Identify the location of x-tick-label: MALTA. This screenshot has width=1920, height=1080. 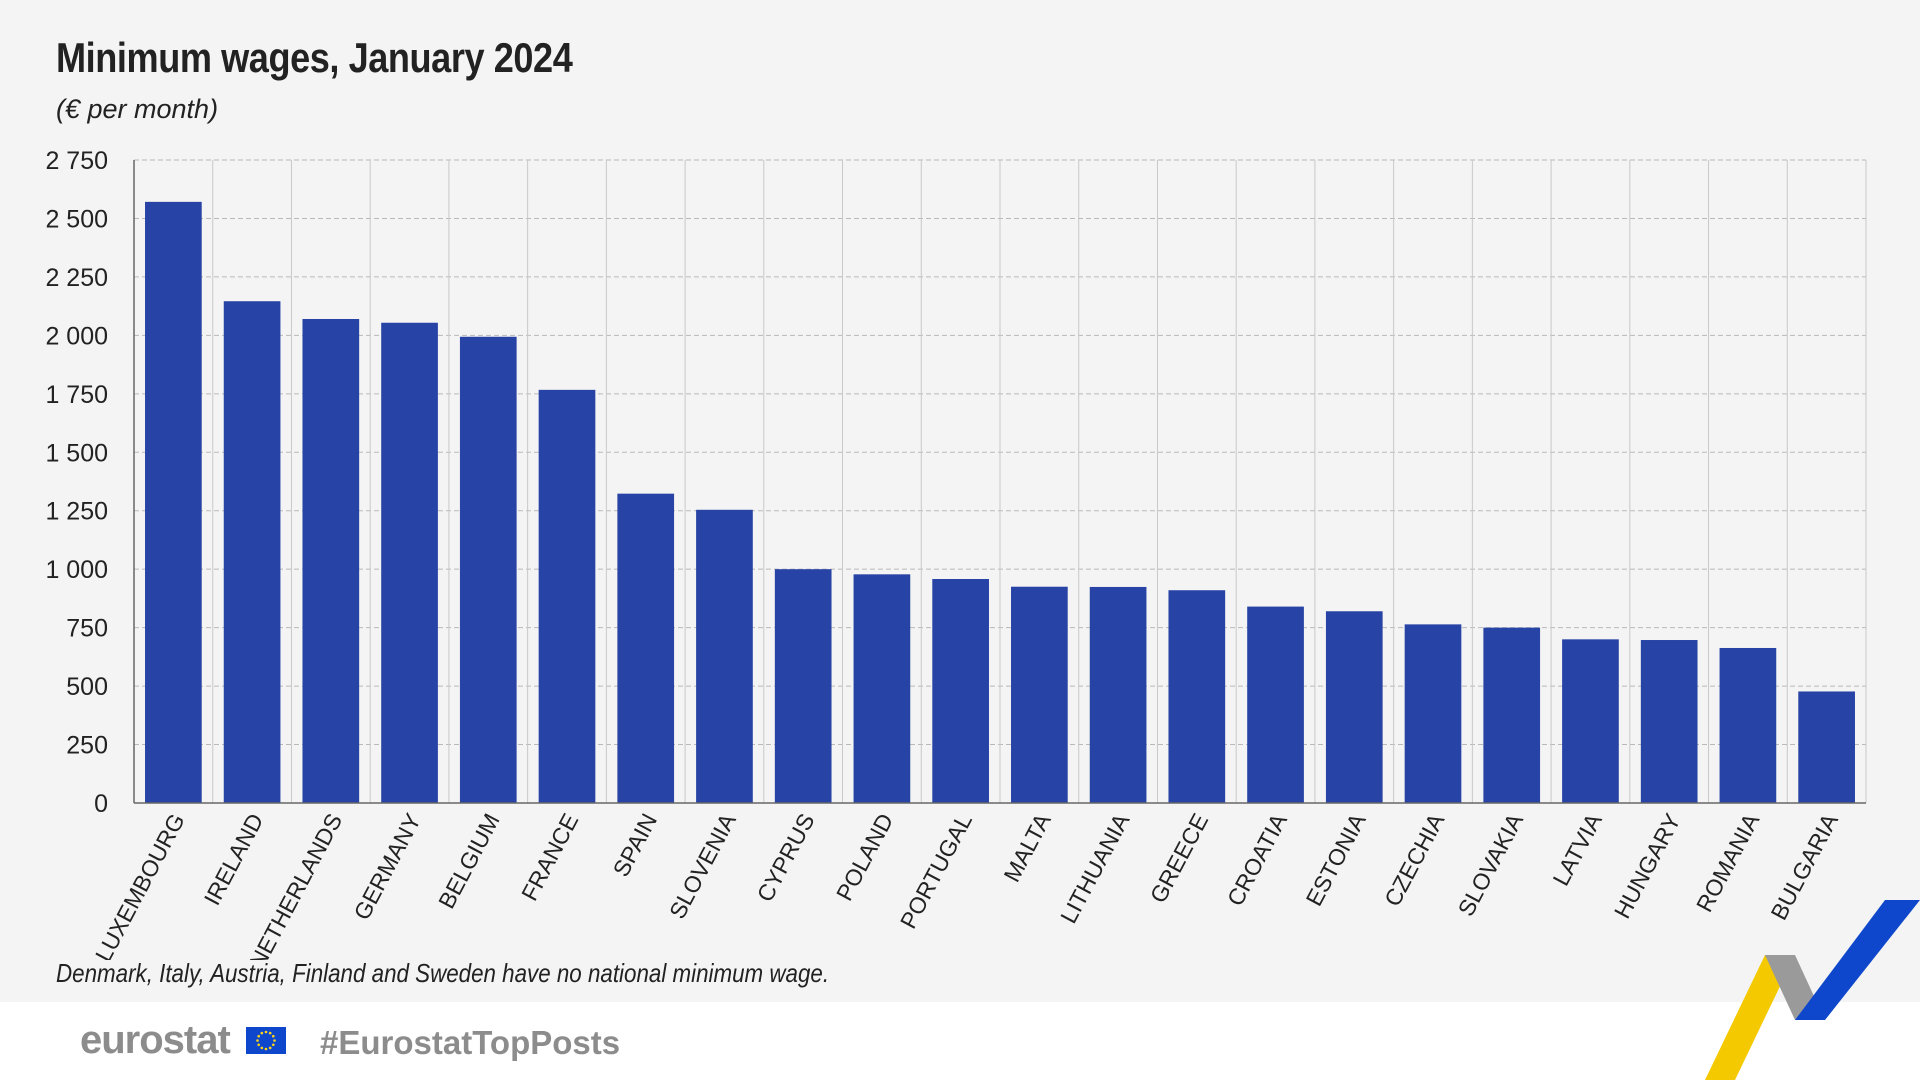
(1027, 847).